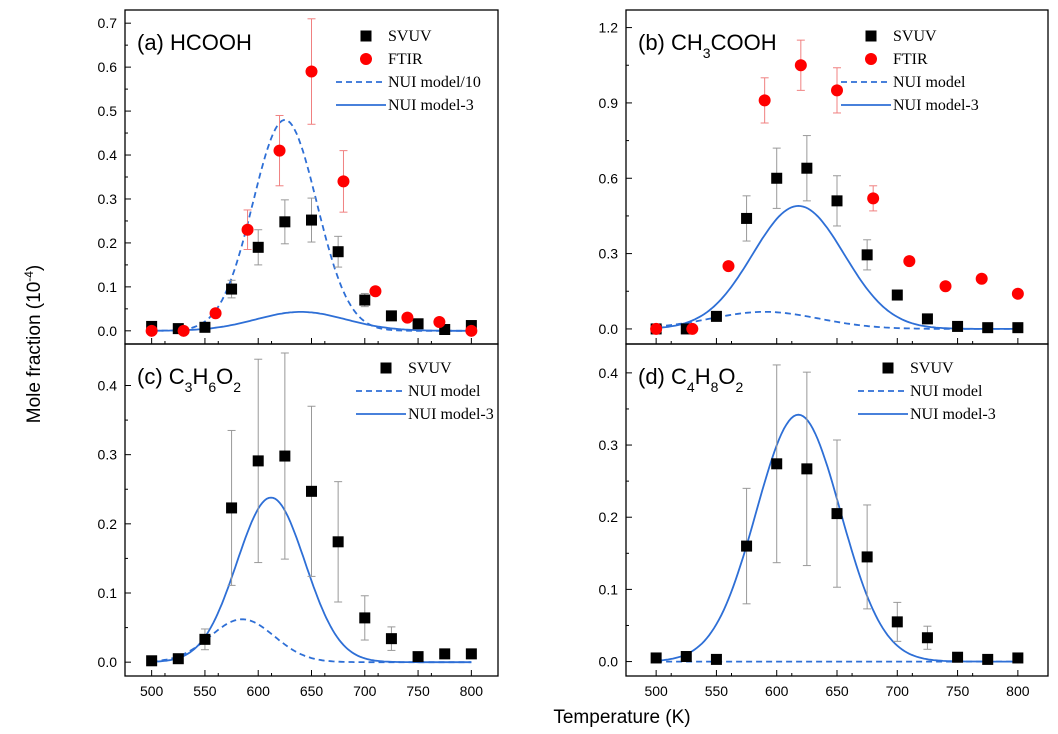  Describe the element at coordinates (408, 71) in the screenshot. I see `legend: SVUV FTIR NUI model/10 NUI model-3` at that location.